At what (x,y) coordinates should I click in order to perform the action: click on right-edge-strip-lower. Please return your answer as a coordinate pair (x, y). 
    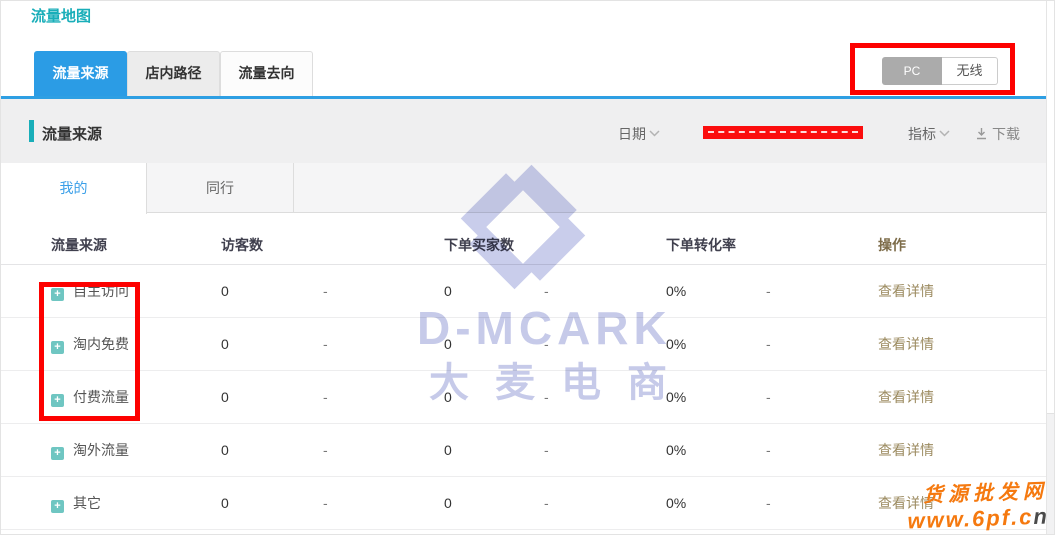
    Looking at the image, I should click on (1050, 473).